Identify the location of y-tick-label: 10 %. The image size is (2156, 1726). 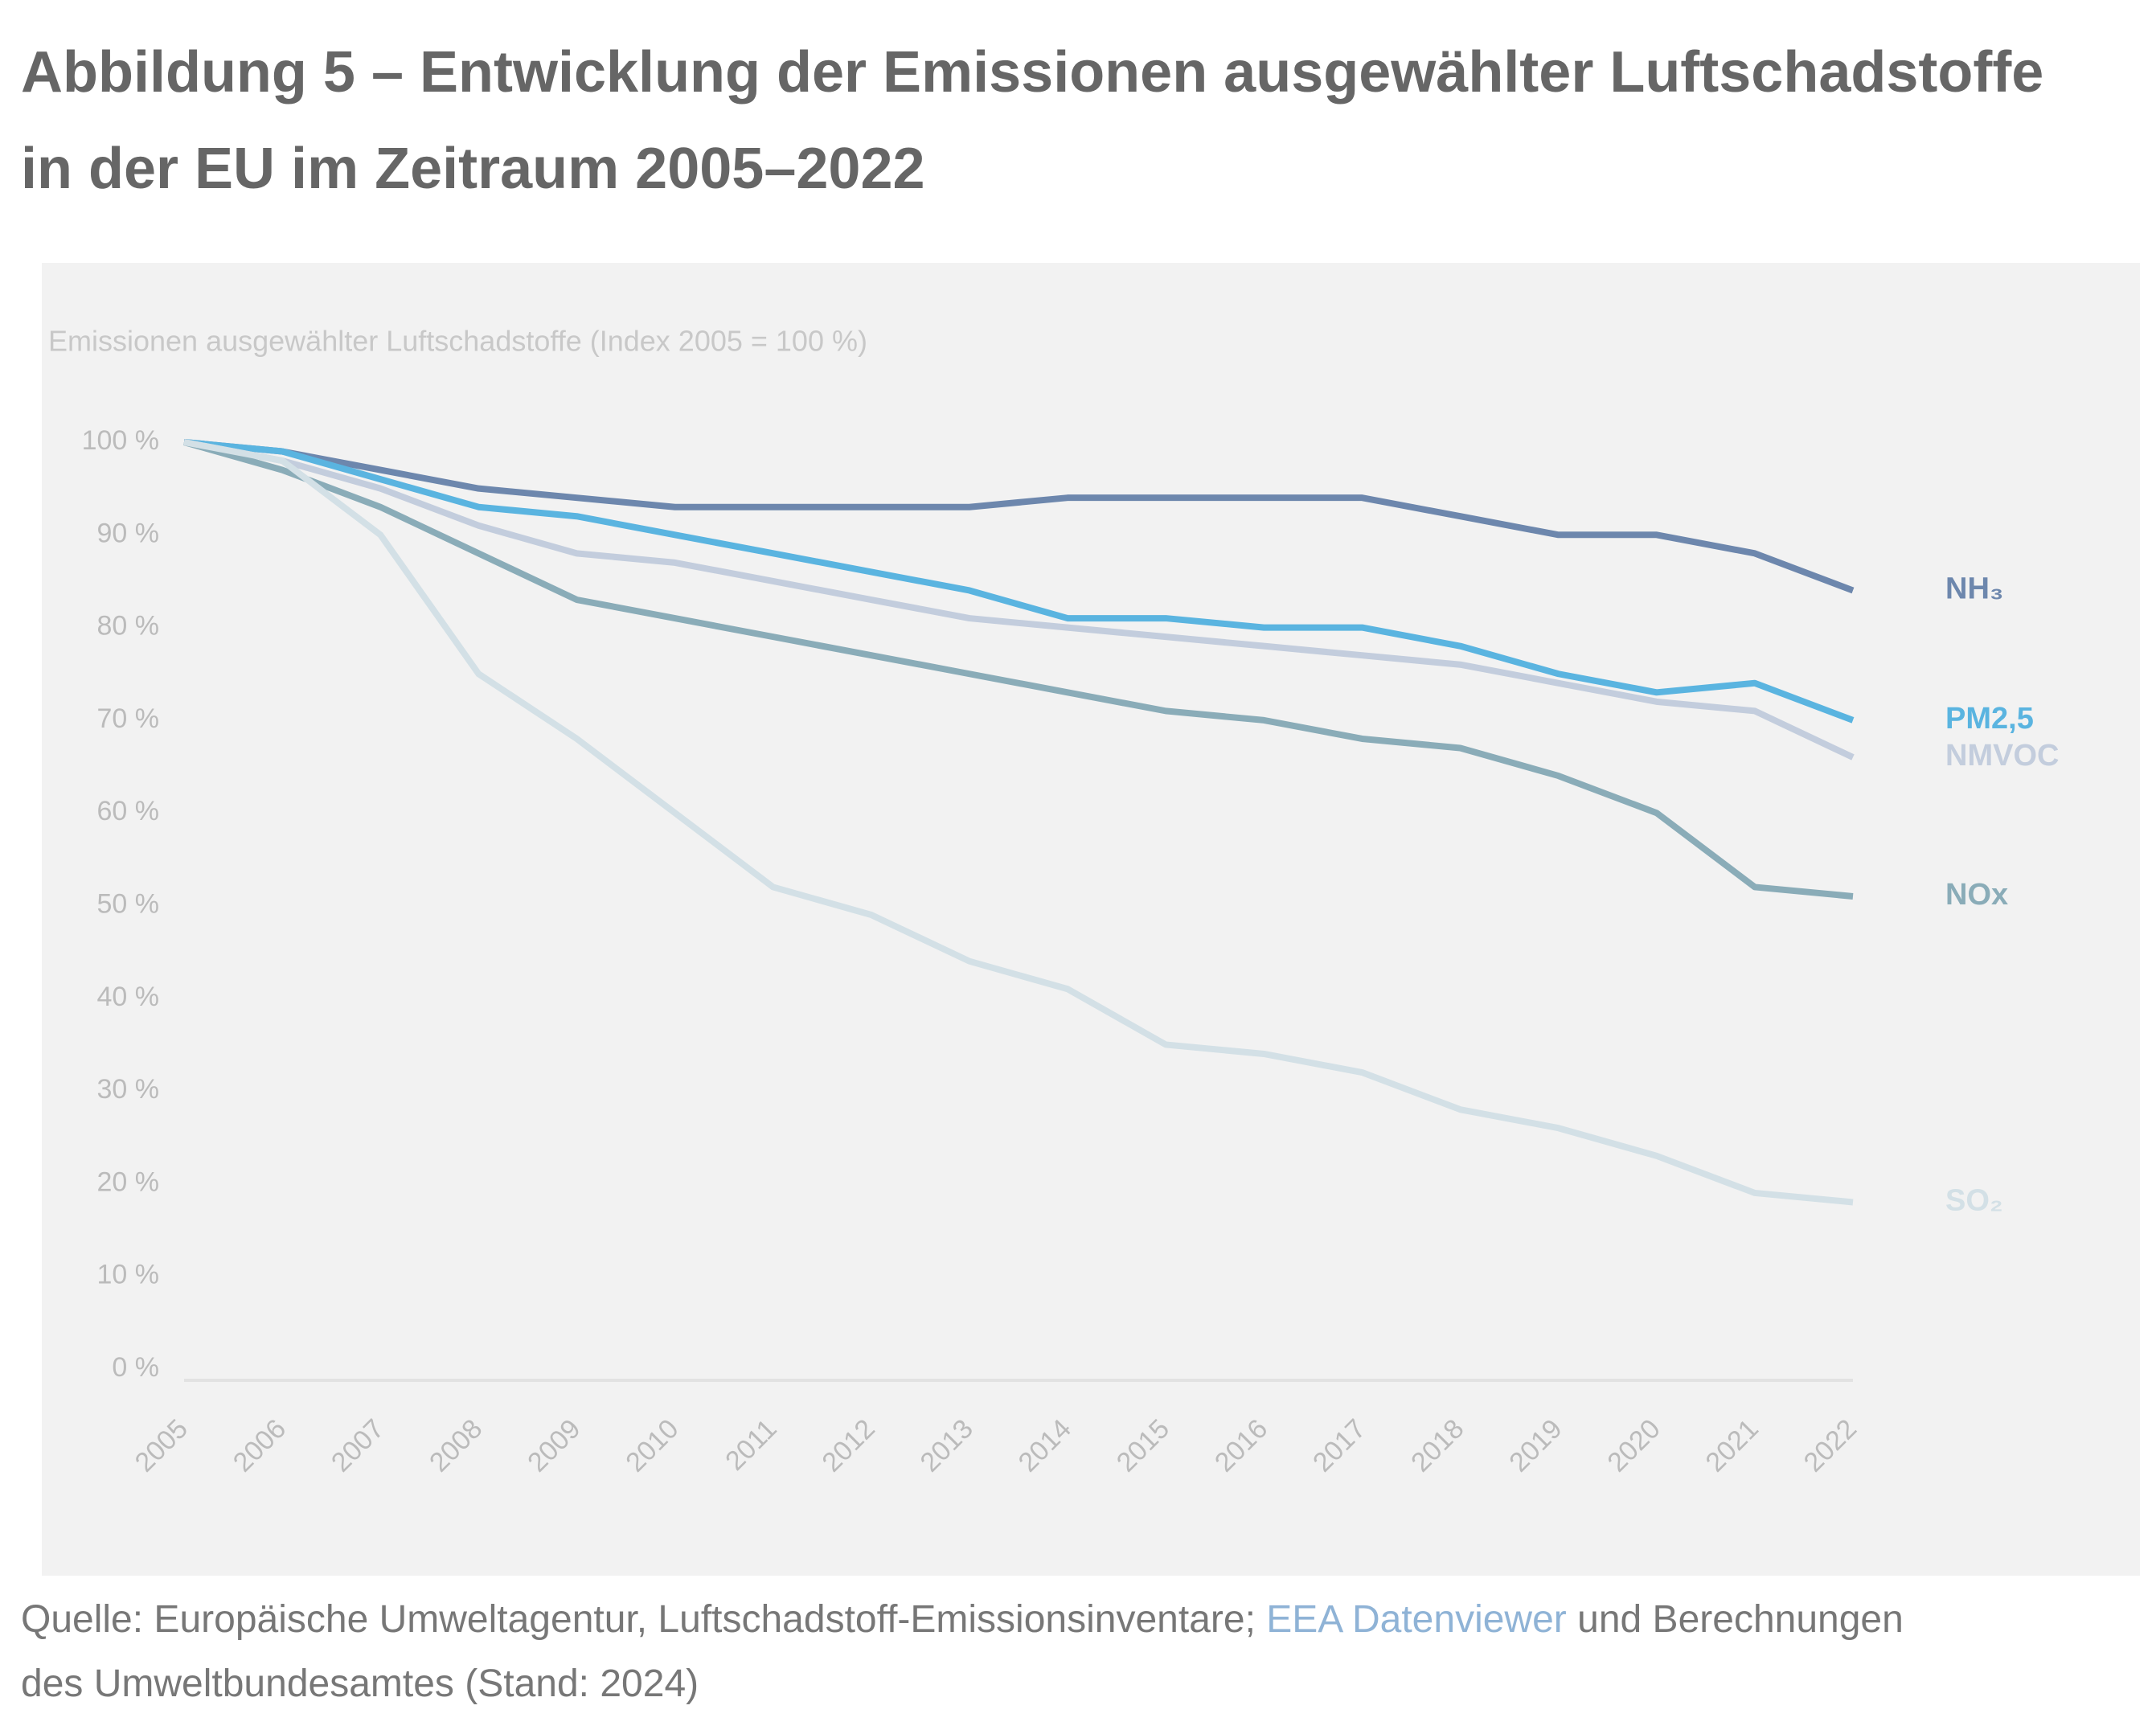
(128, 1275).